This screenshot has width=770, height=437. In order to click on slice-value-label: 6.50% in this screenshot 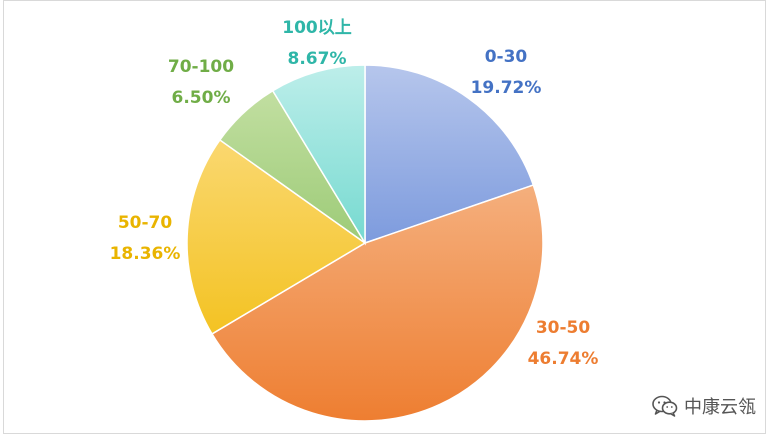, I will do `click(201, 98)`.